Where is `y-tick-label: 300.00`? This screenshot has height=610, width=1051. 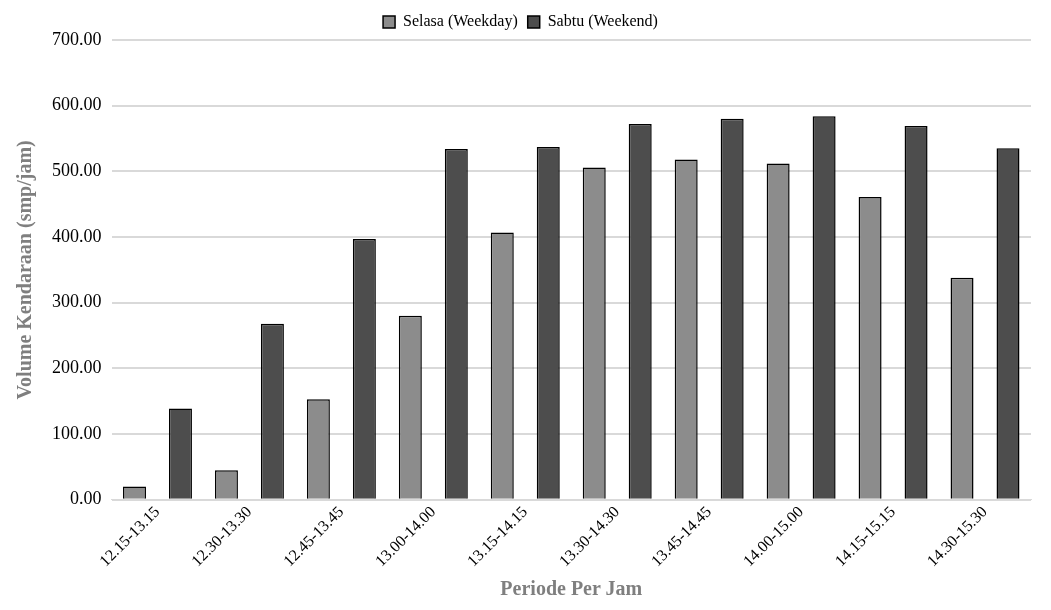
y-tick-label: 300.00 is located at coordinates (77, 301).